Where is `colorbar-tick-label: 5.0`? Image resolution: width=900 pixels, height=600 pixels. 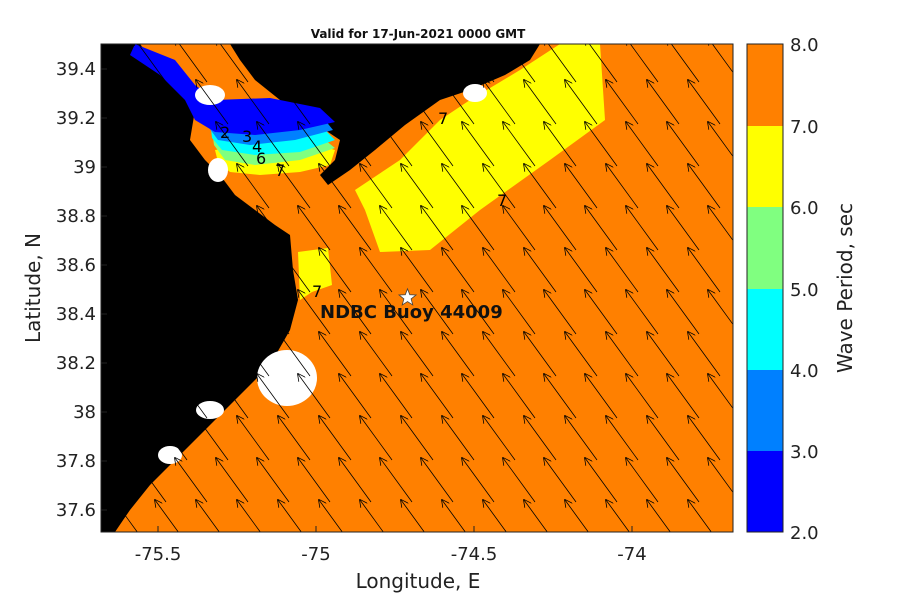
colorbar-tick-label: 5.0 is located at coordinates (804, 290).